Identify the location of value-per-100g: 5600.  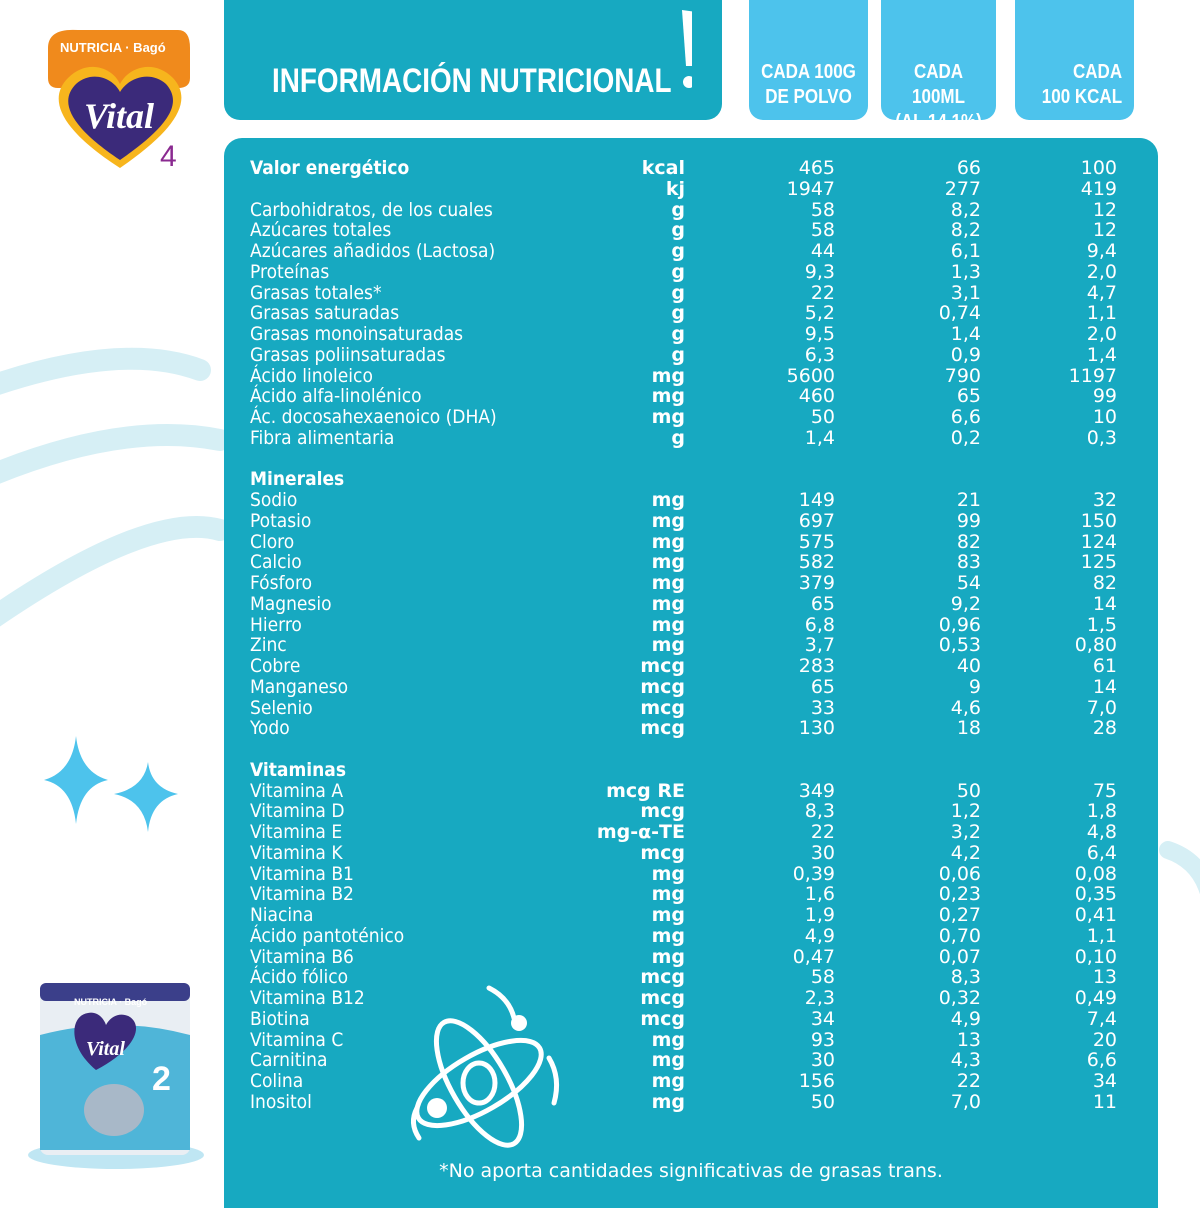
(810, 375).